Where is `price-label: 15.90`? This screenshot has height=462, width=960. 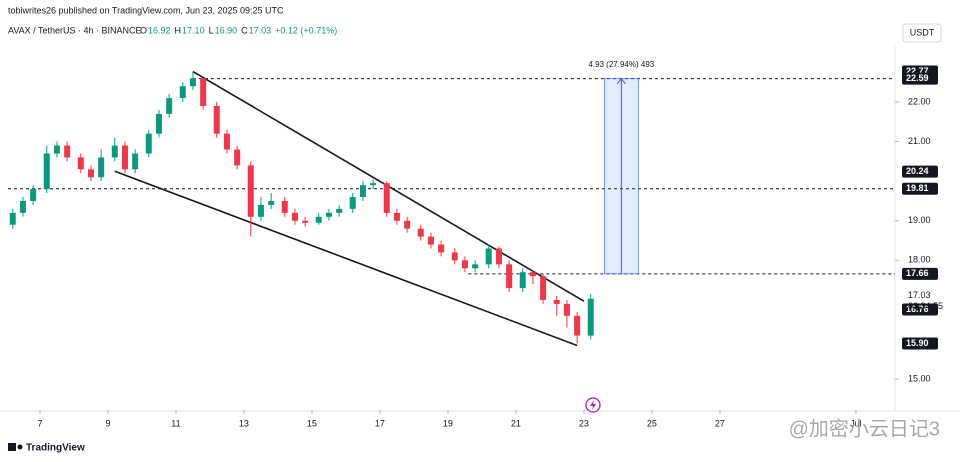
price-label: 15.90 is located at coordinates (917, 343).